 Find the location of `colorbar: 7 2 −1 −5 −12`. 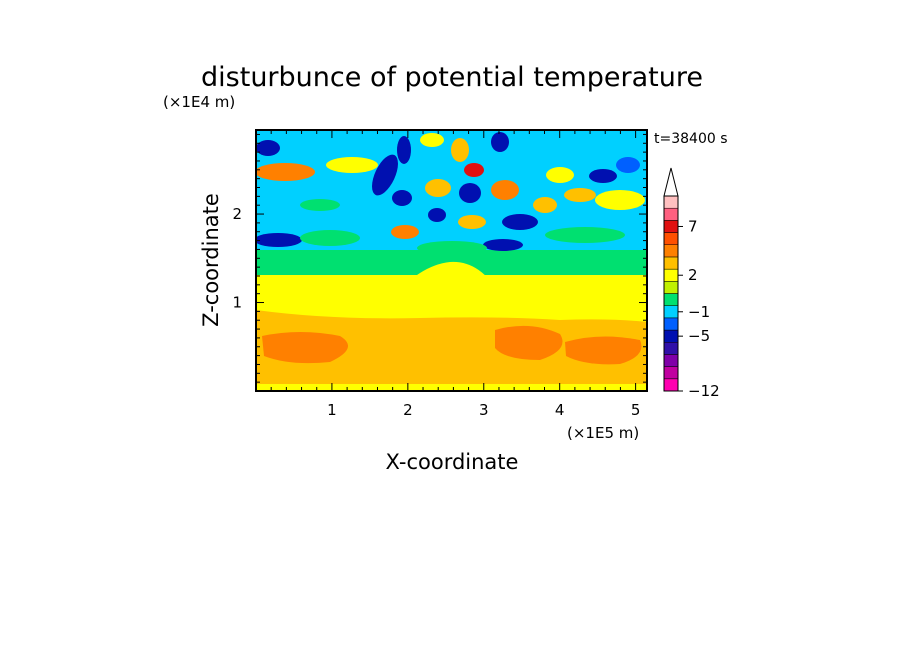

colorbar: 7 2 −1 −5 −12 is located at coordinates (691, 283).